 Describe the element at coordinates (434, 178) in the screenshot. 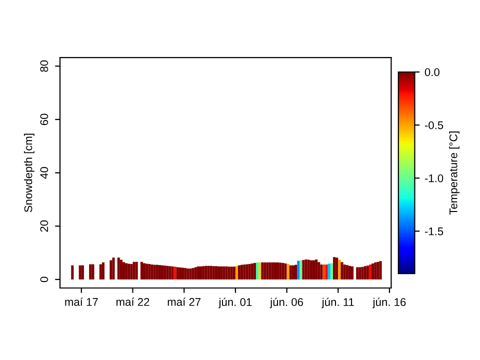

I see `color-bar-label: -1.0` at that location.